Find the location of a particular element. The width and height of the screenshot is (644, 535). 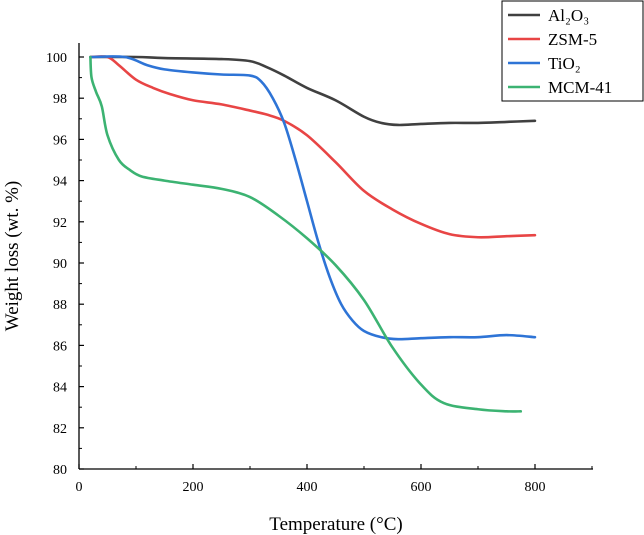

y-tick-label: 82 is located at coordinates (60, 429).